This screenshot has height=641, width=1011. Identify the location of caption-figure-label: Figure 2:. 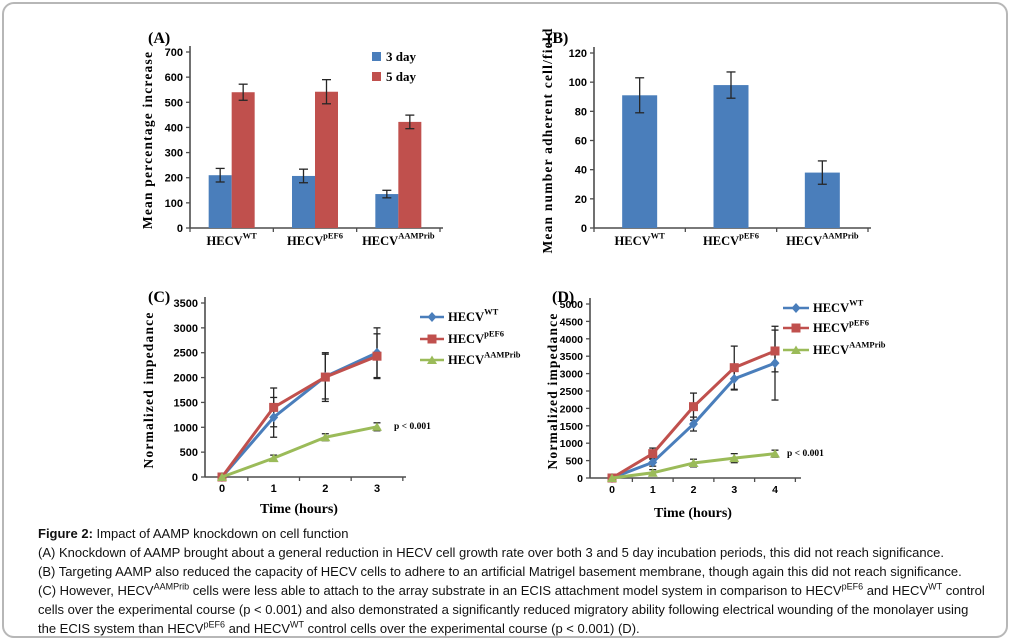
(65, 533).